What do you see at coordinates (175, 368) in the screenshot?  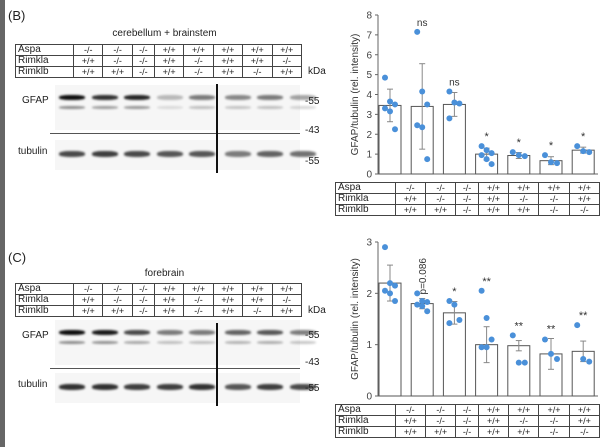 I see `blot-divider-line` at bounding box center [175, 368].